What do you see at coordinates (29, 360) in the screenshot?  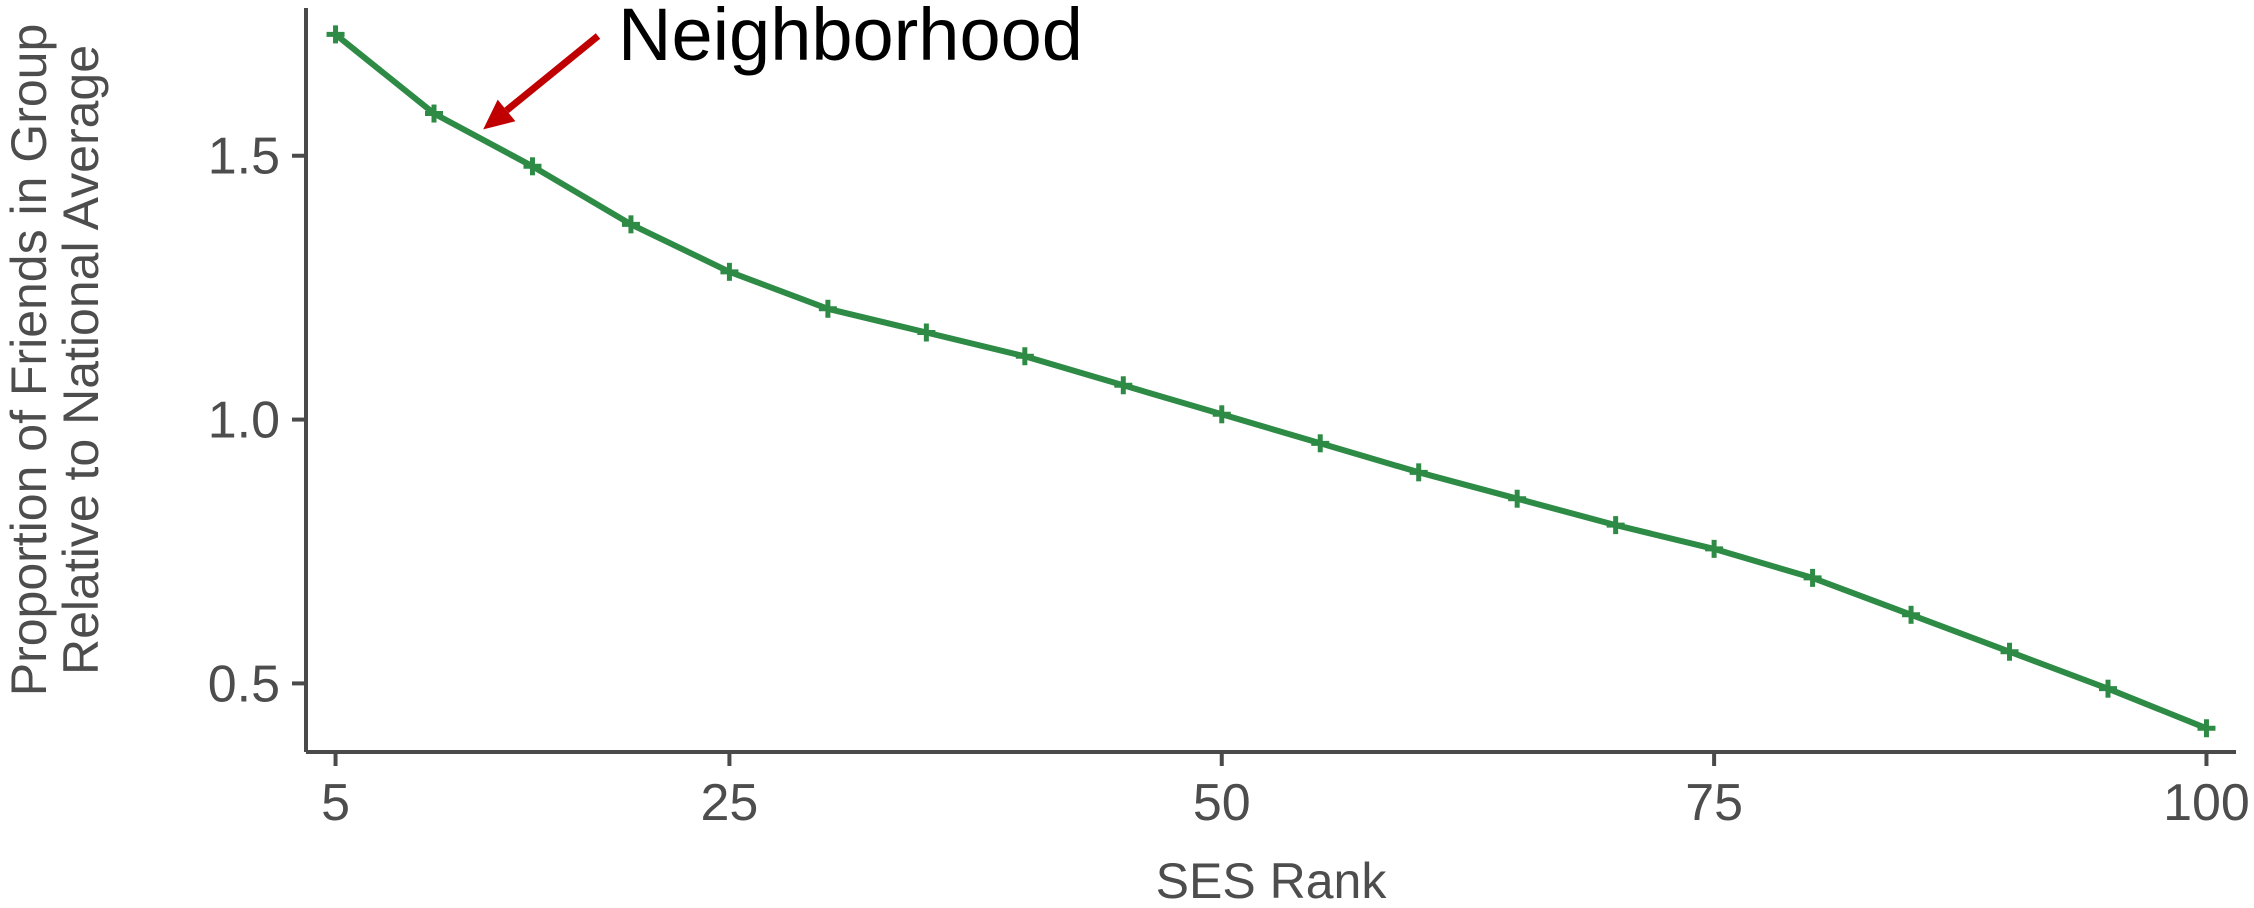 I see `y-axis-title-line1: Proportion of Friends in Group` at bounding box center [29, 360].